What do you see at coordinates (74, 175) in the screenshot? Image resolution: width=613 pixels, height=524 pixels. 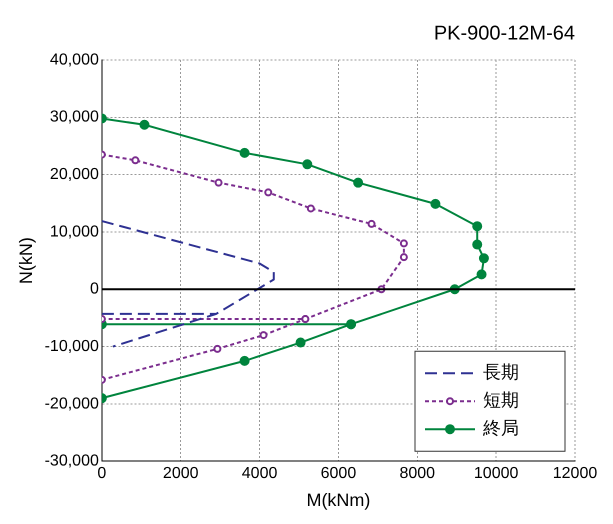 I see `y-tick-label: 20,000` at bounding box center [74, 175].